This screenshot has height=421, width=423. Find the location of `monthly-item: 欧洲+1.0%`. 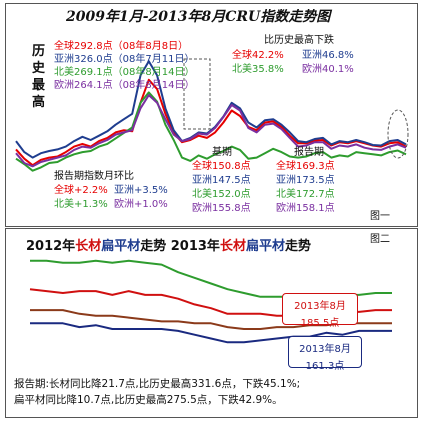

monthly-item: 欧洲+1.0% is located at coordinates (141, 204).